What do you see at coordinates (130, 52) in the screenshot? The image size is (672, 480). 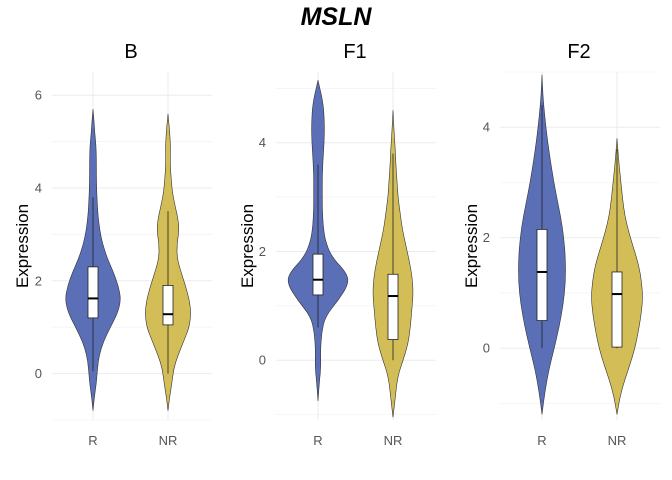 I see `panel-title: B` at bounding box center [130, 52].